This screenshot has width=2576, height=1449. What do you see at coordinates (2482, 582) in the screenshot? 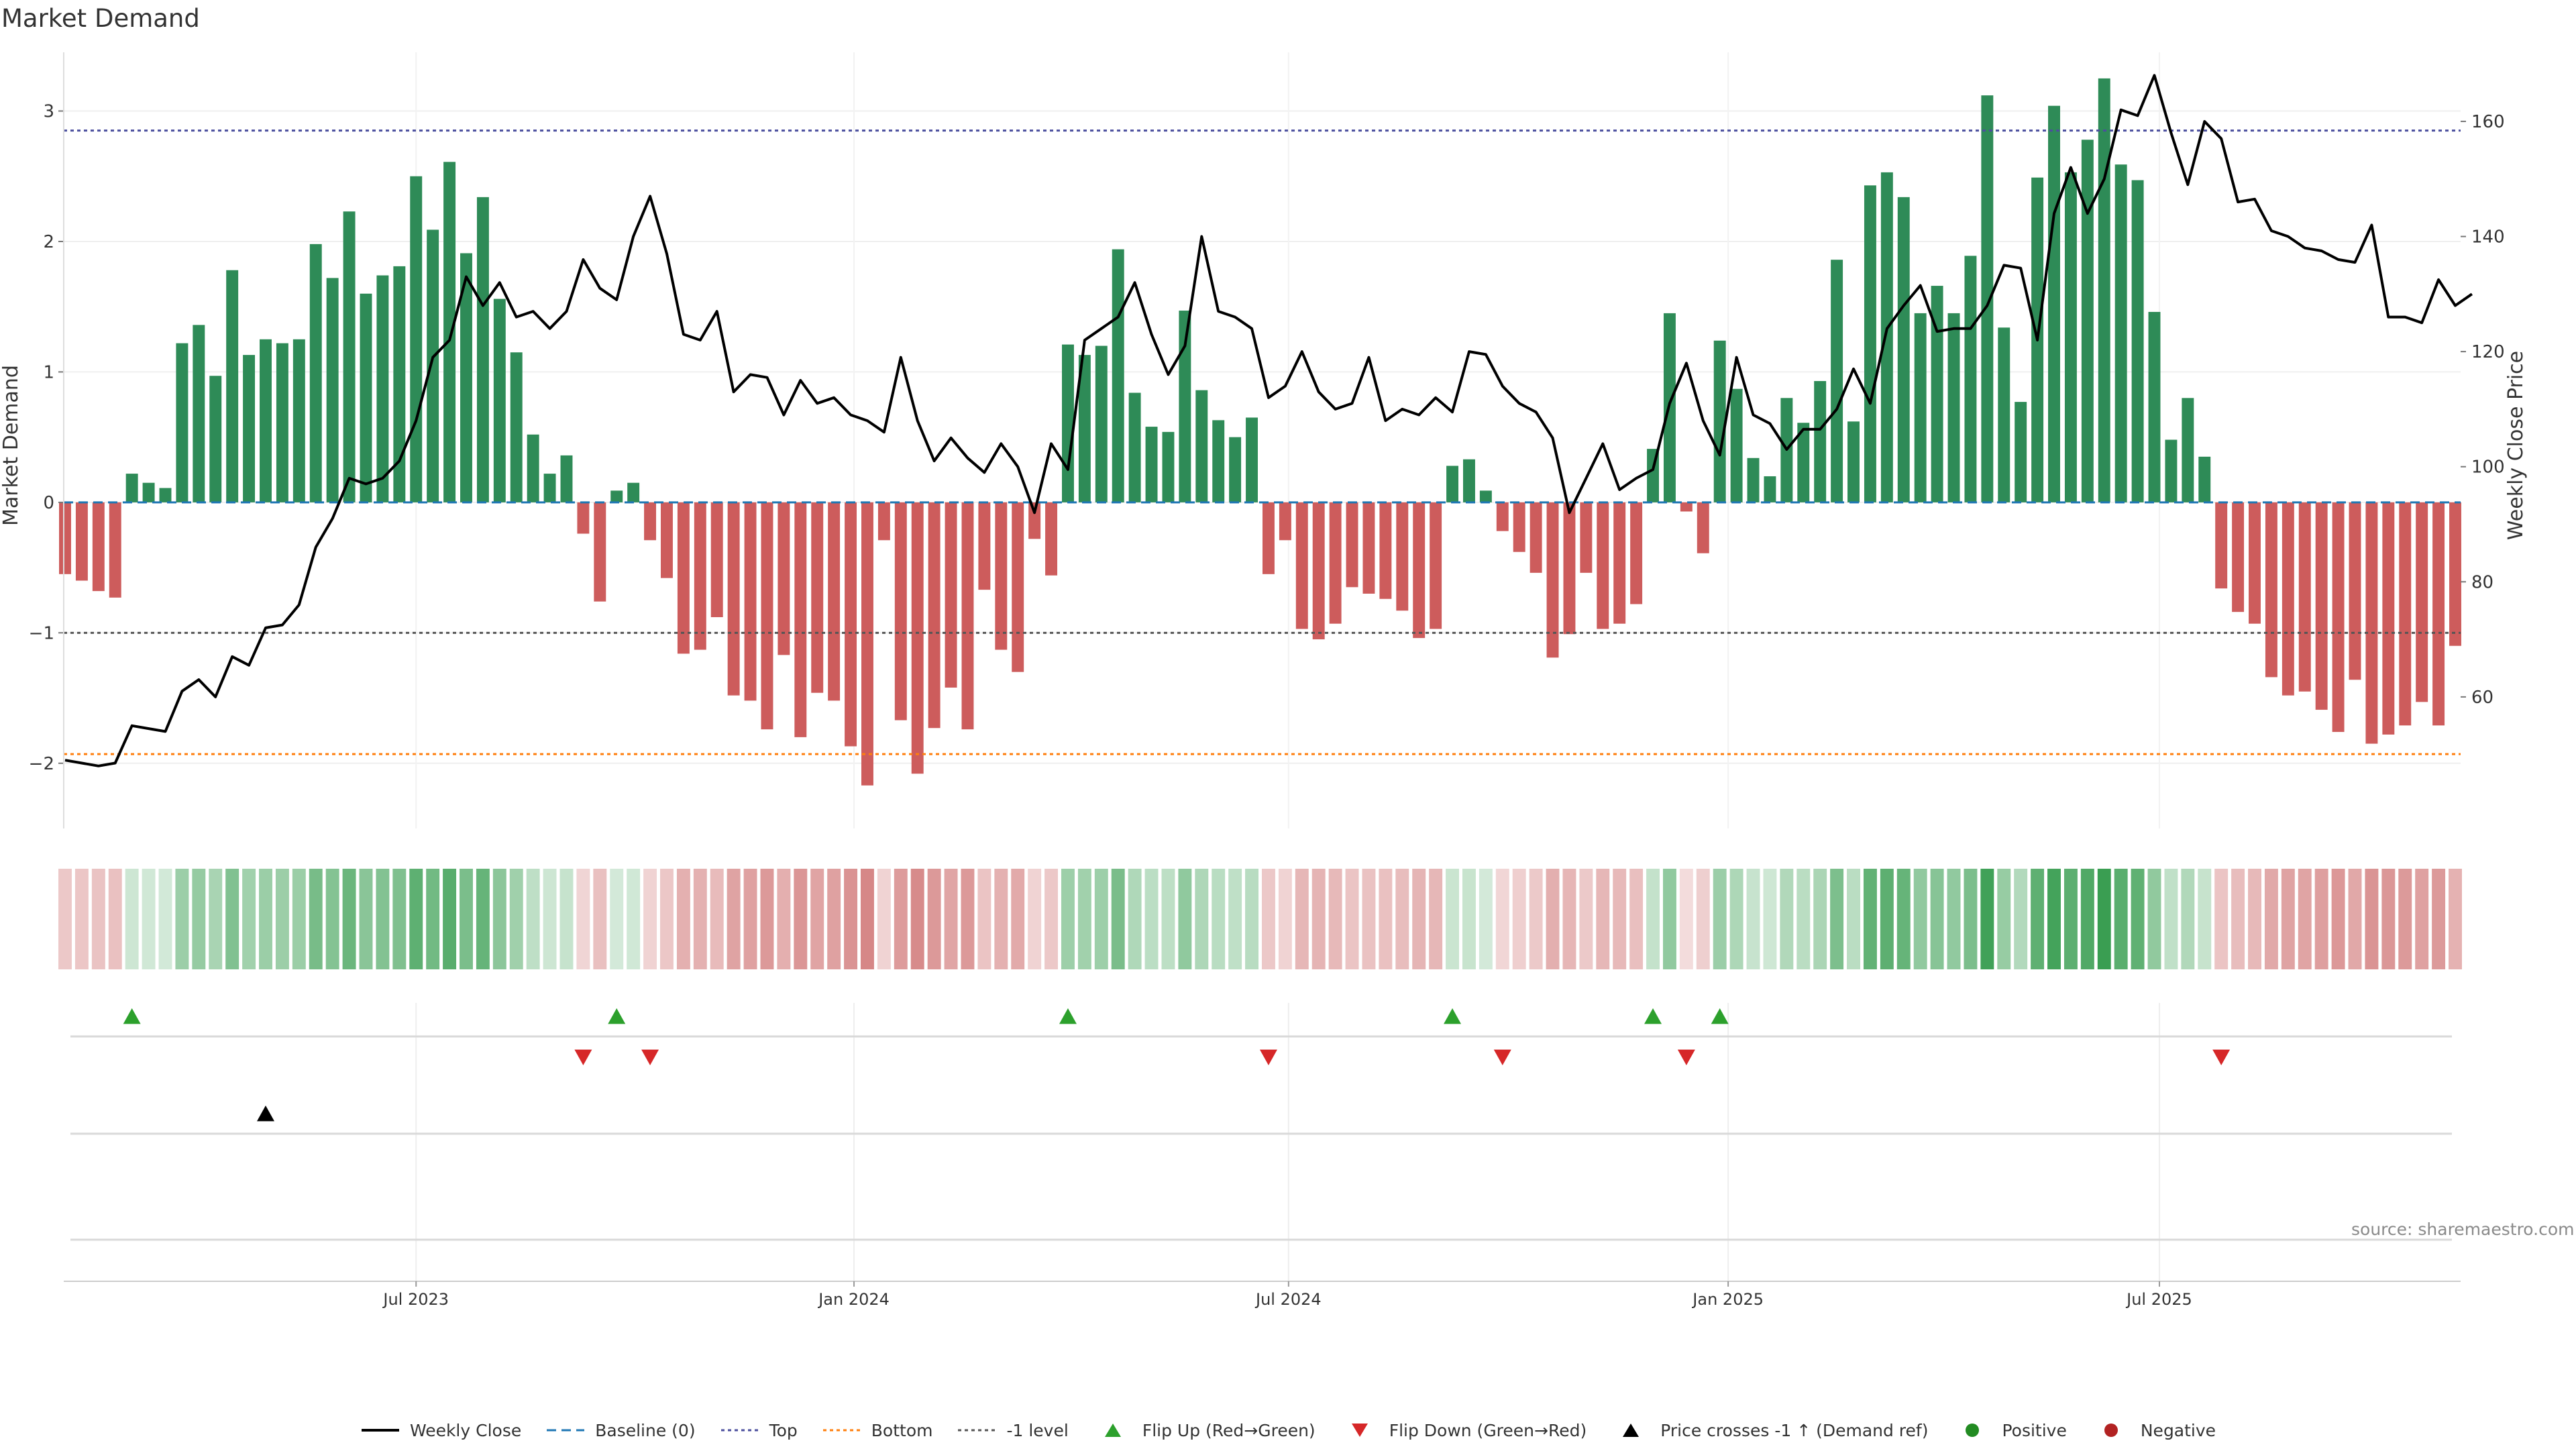
I see `y2-tick-label: 80` at bounding box center [2482, 582].